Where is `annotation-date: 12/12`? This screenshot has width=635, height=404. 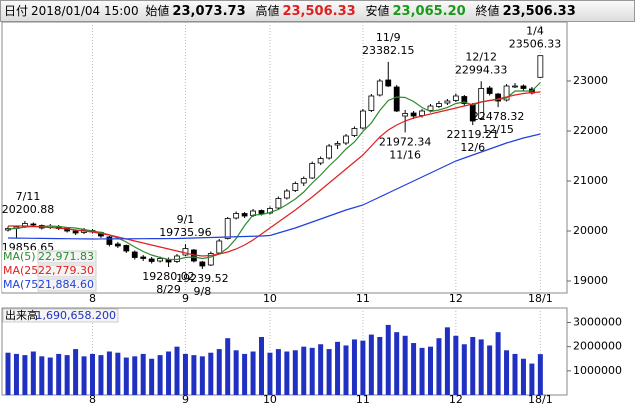 annotation-date: 12/12 is located at coordinates (481, 56).